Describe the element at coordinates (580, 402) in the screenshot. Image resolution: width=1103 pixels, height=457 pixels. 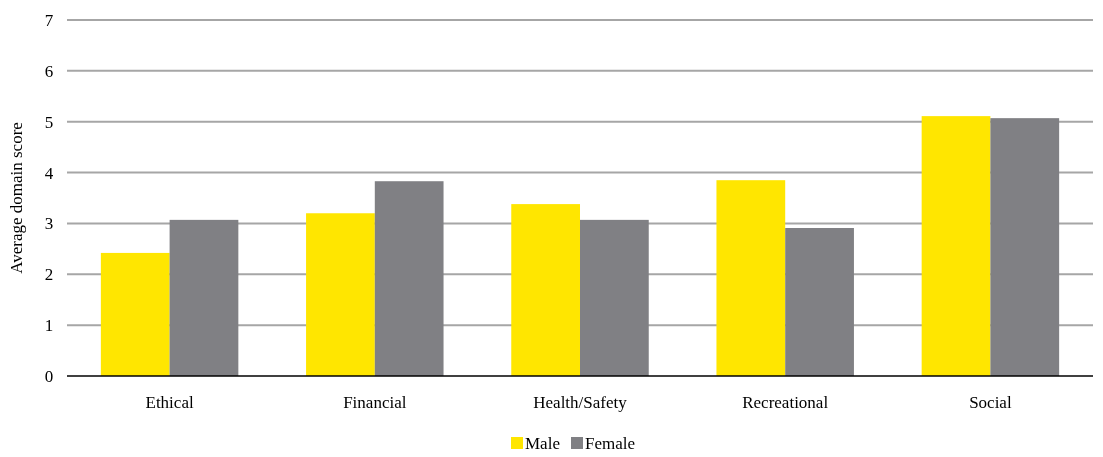
I see `x-tick-label: Health/Safety` at that location.